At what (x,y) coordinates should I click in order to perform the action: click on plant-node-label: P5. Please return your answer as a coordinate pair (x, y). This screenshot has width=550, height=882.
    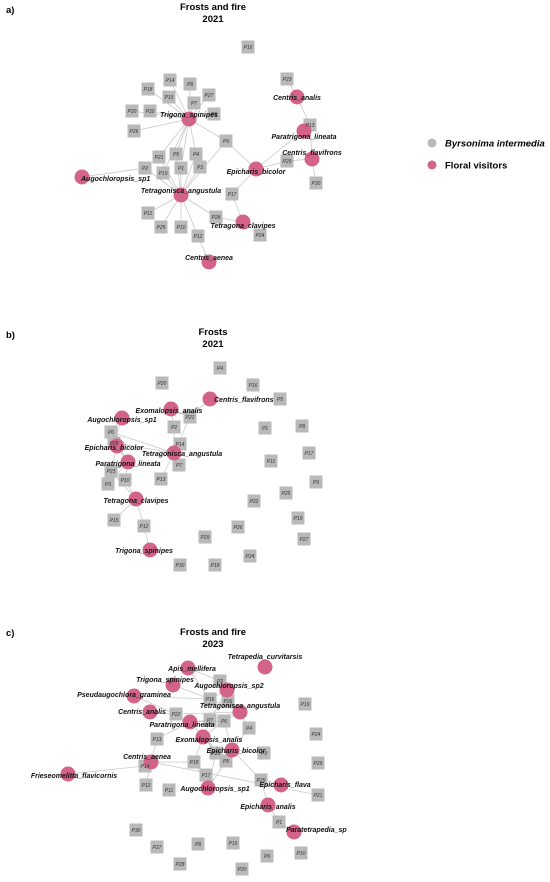
    Looking at the image, I should click on (226, 762).